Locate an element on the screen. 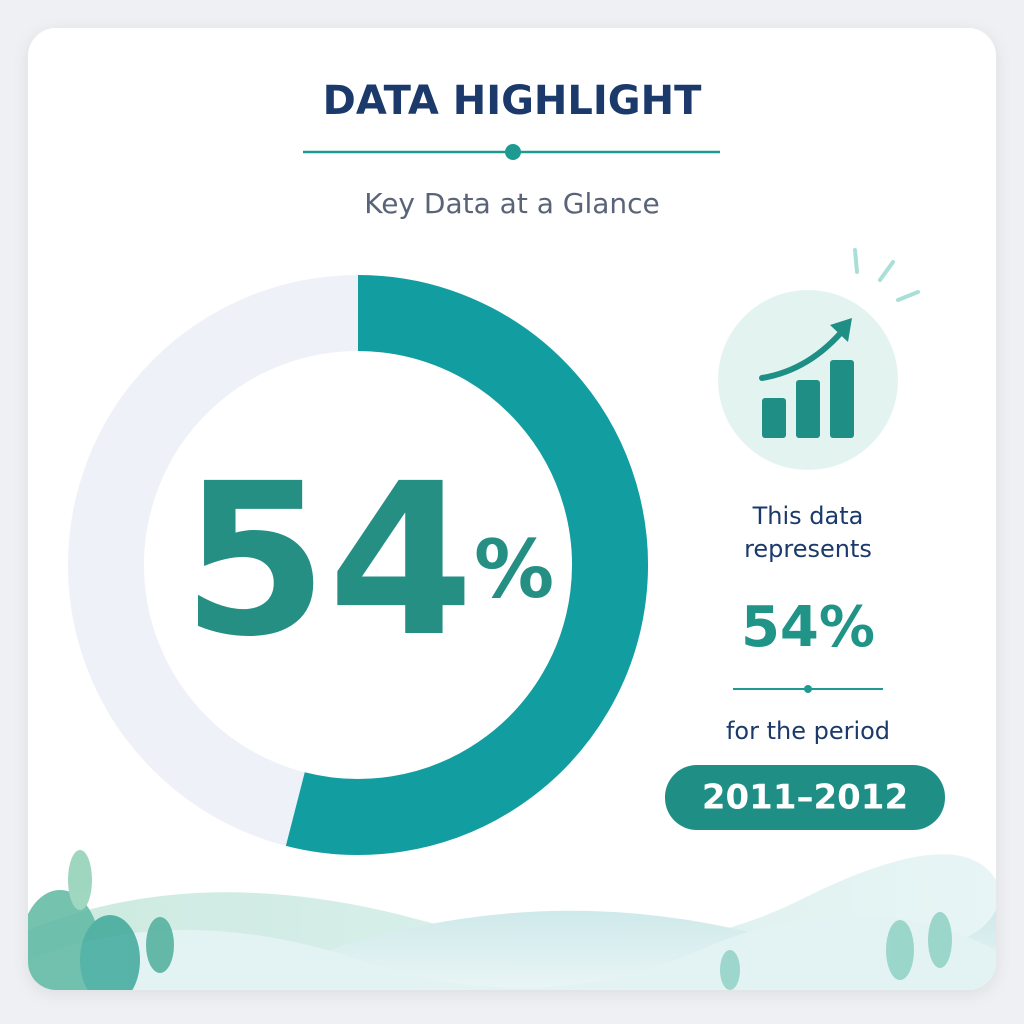  annotation: for the period is located at coordinates (808, 731).